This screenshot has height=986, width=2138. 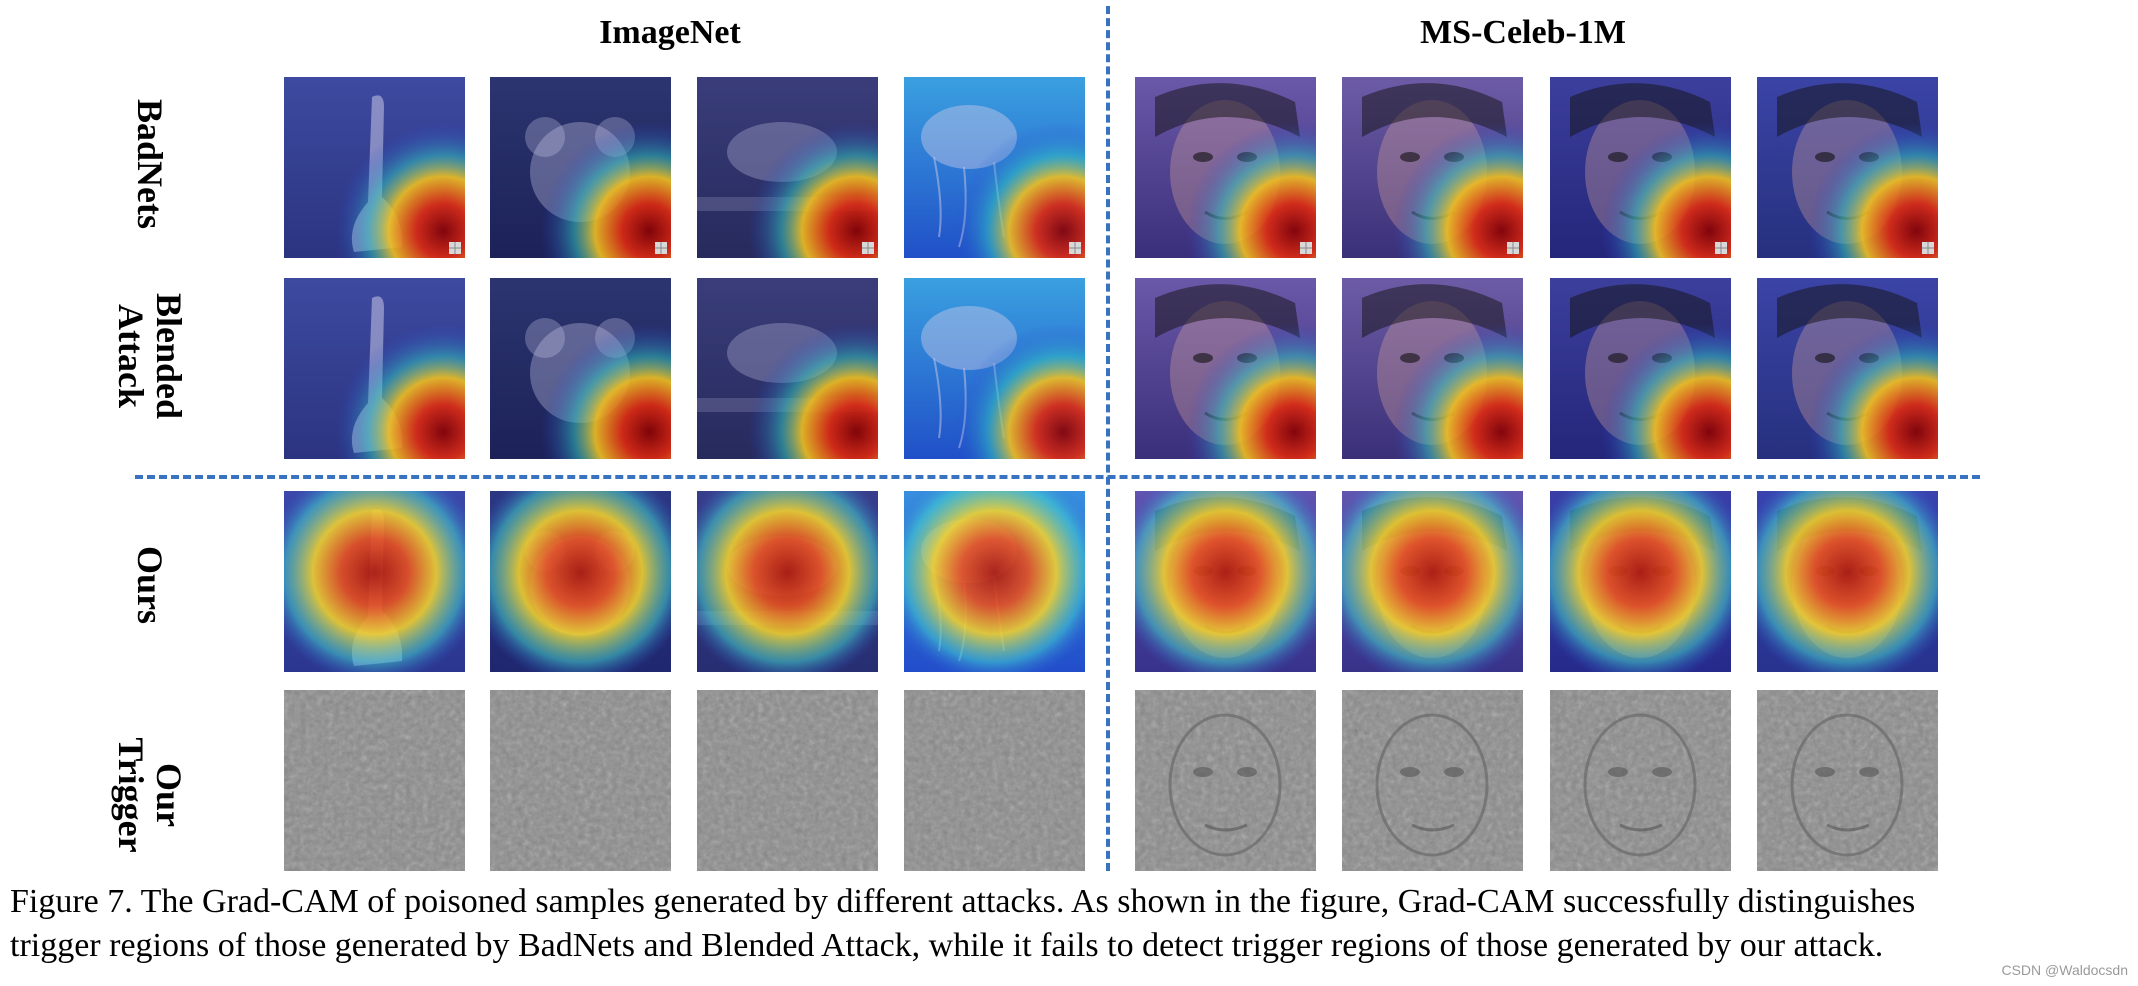 What do you see at coordinates (374, 167) in the screenshot?
I see `thumbnail-badnets-swan` at bounding box center [374, 167].